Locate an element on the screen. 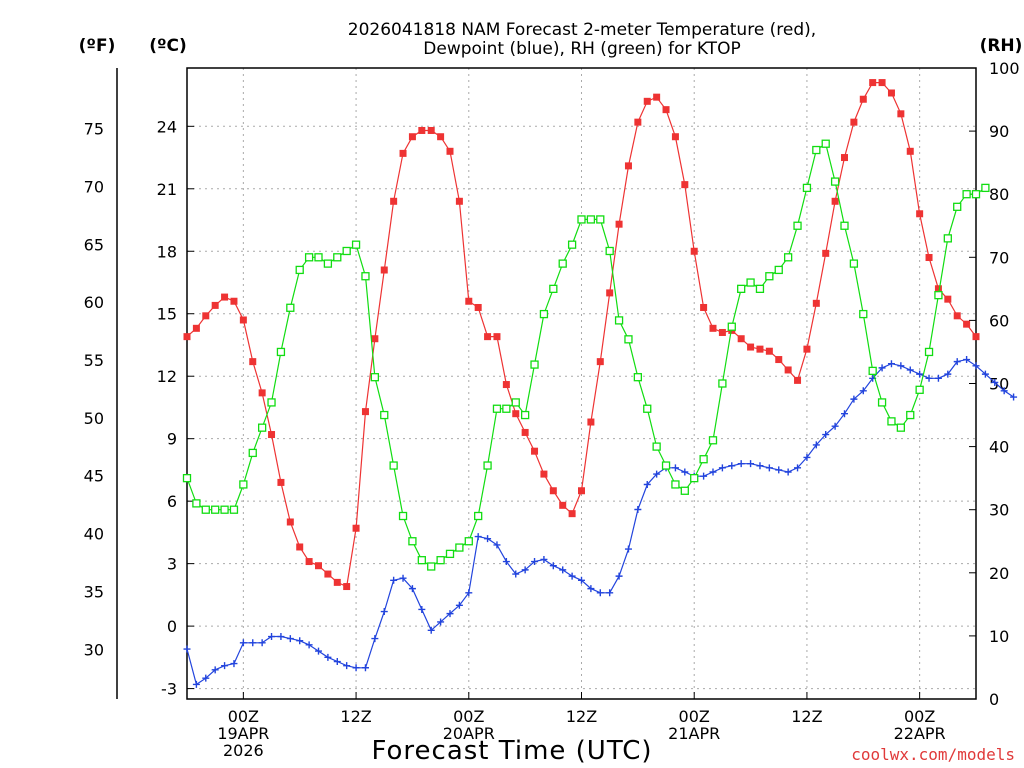 This screenshot has height=768, width=1024. fahrenheit-tick-label: 70 is located at coordinates (94, 186).